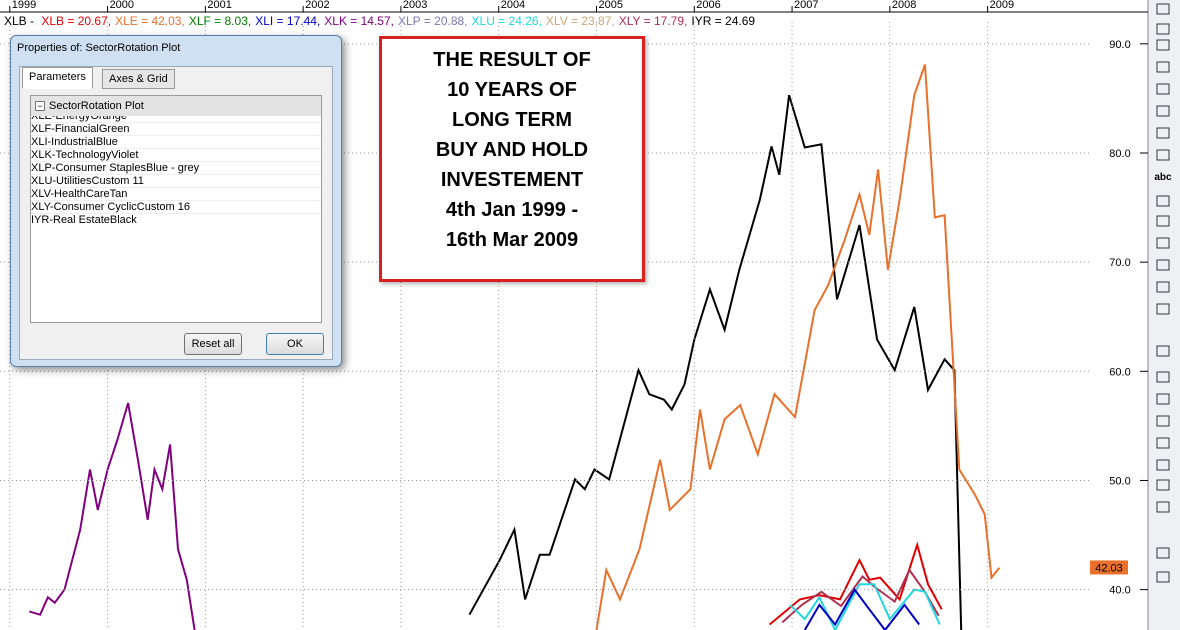  What do you see at coordinates (24, 5) in the screenshot?
I see `x-tick-label: 1999` at bounding box center [24, 5].